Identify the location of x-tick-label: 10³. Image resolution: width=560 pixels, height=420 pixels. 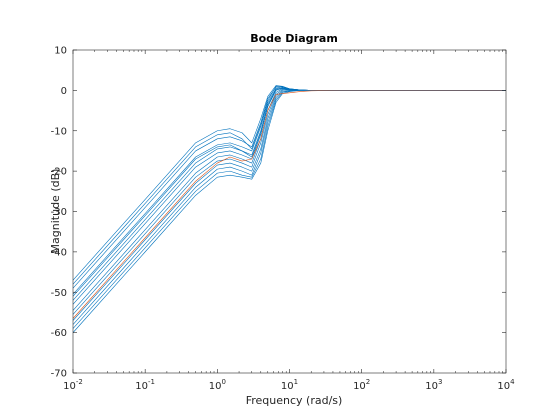
(433, 385).